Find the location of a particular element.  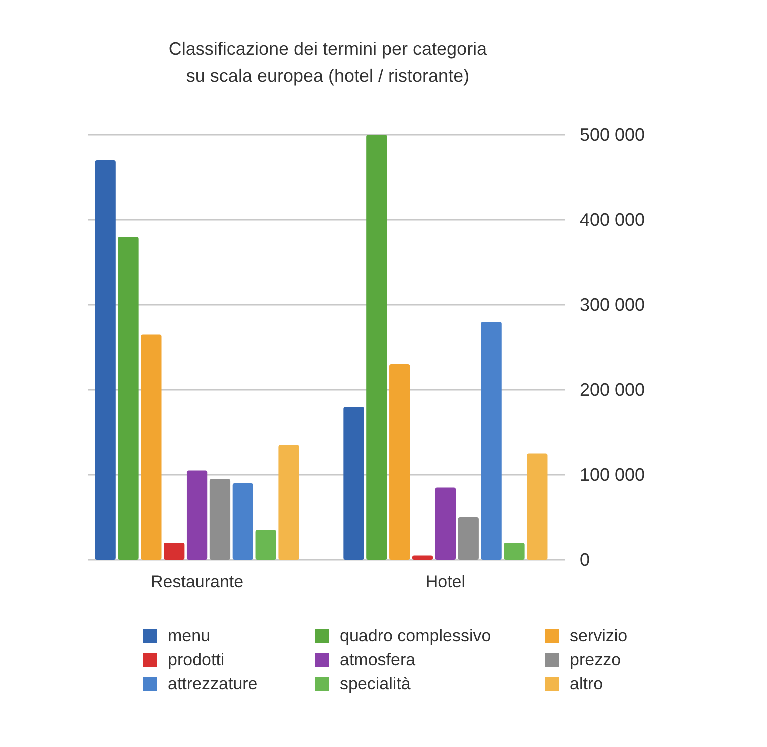

legend-label: attrezzature is located at coordinates (213, 684).